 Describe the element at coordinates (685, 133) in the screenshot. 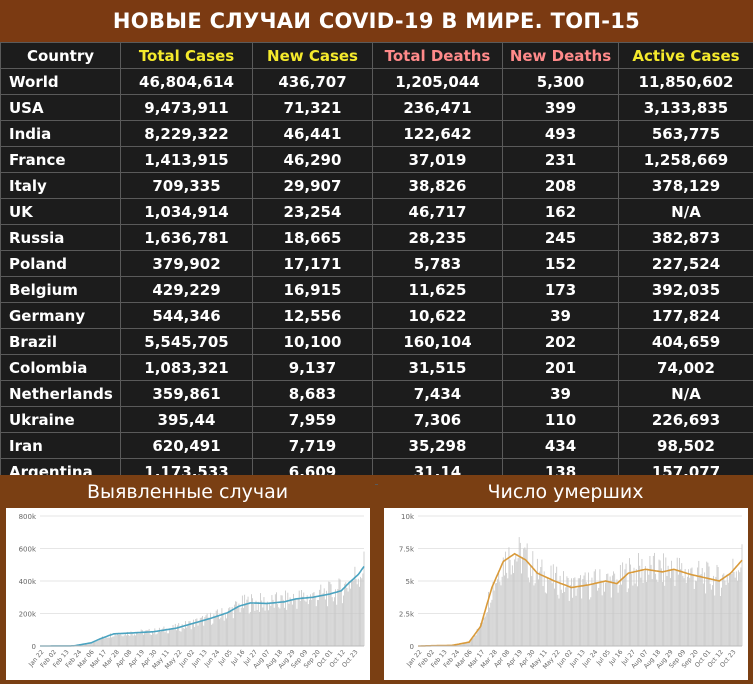

I see `value-cell: 563,775` at that location.